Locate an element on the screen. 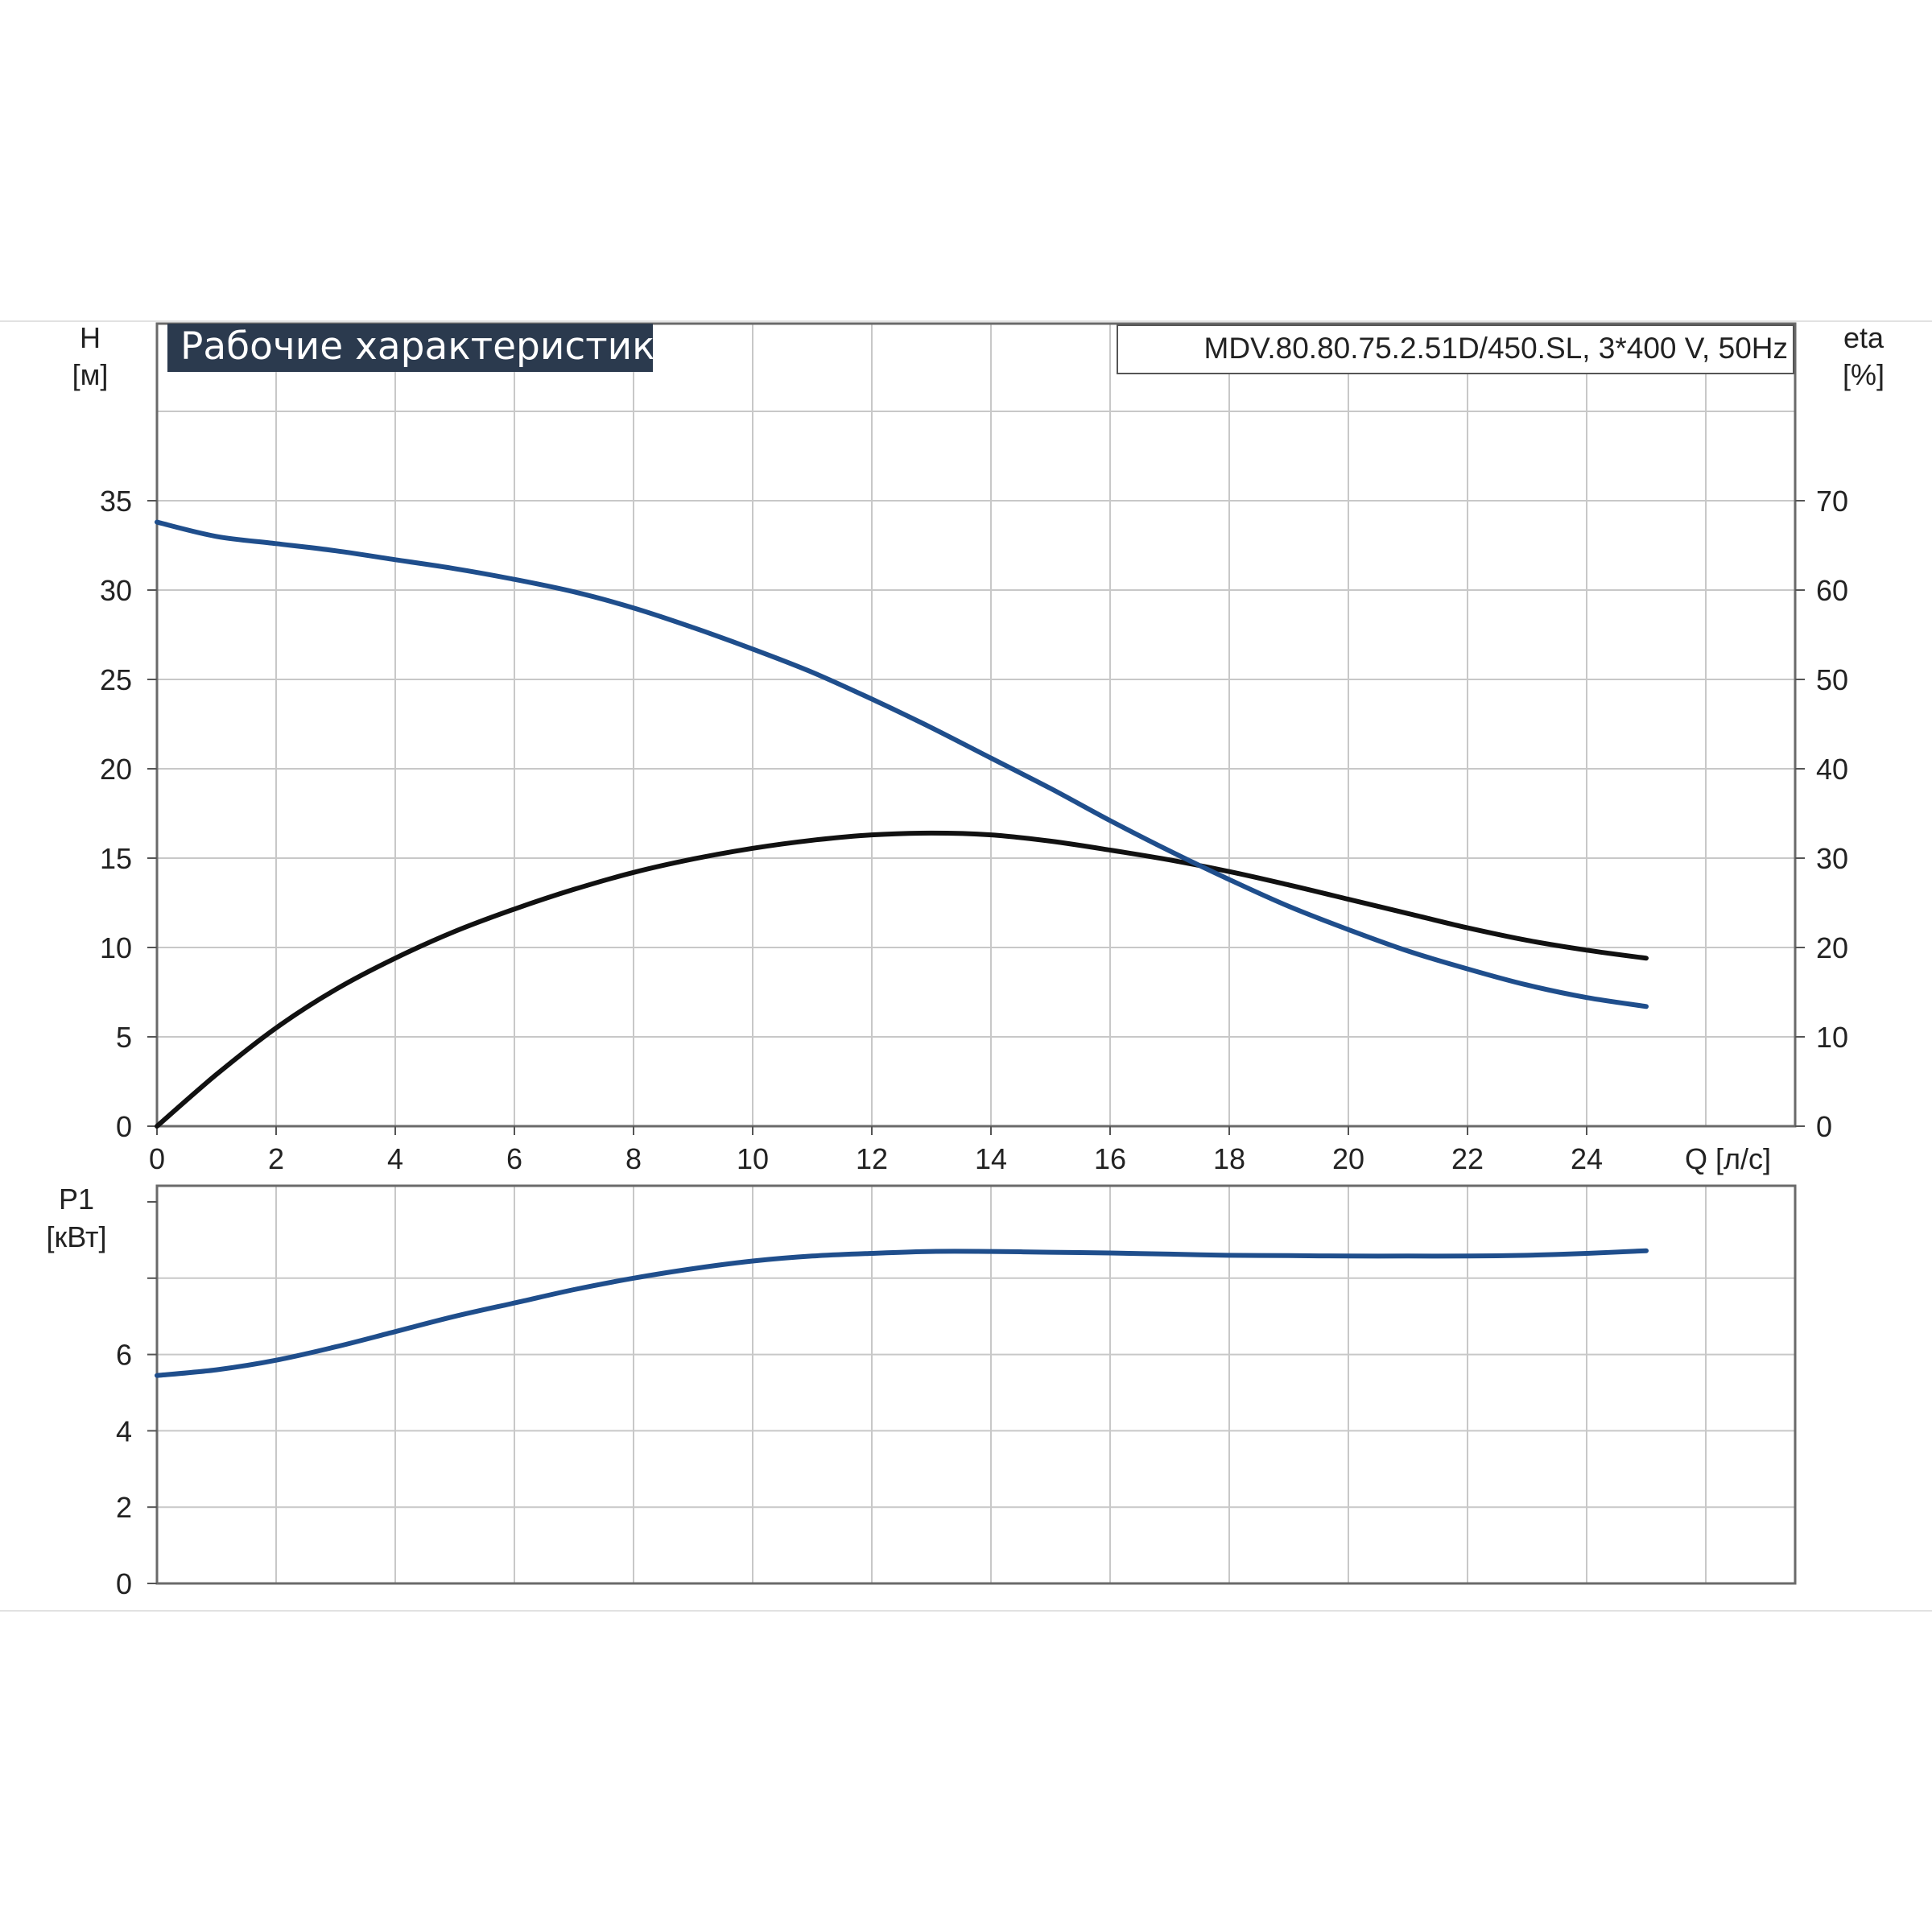 The image size is (1932, 1932). bottom-curves is located at coordinates (902, 1313).